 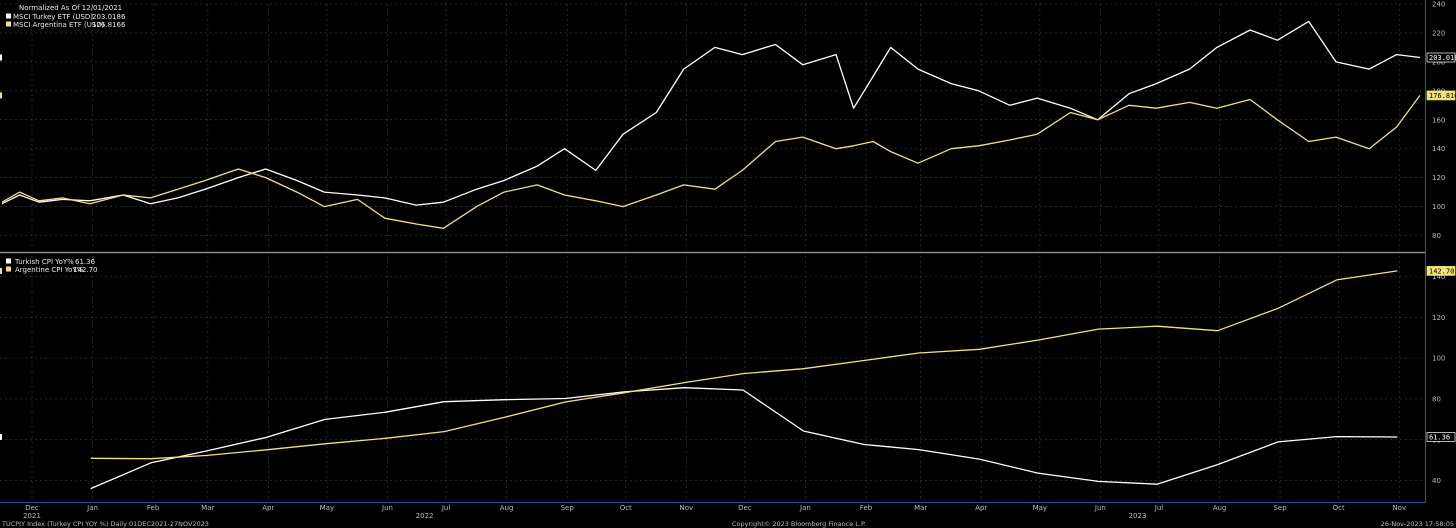 What do you see at coordinates (8, 269) in the screenshot?
I see `legend-swatch-argentine-cpi` at bounding box center [8, 269].